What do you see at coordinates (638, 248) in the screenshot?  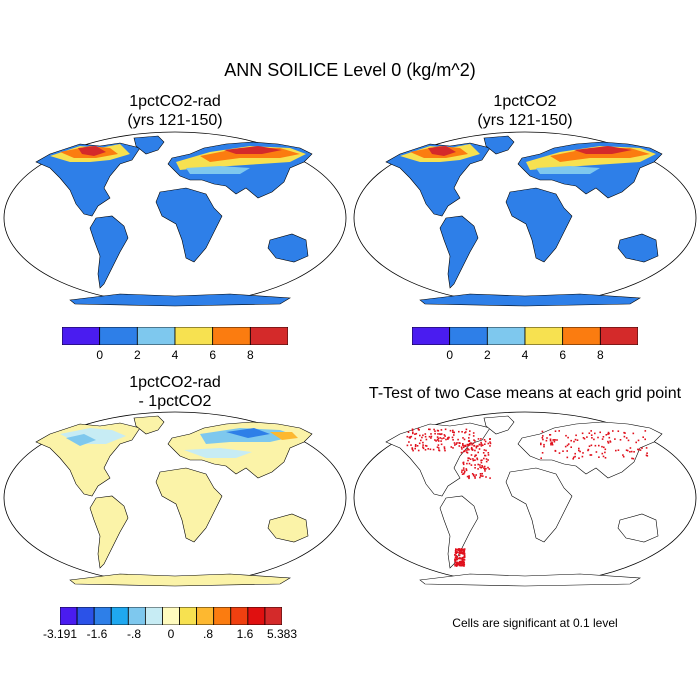 I see `continent-australia` at bounding box center [638, 248].